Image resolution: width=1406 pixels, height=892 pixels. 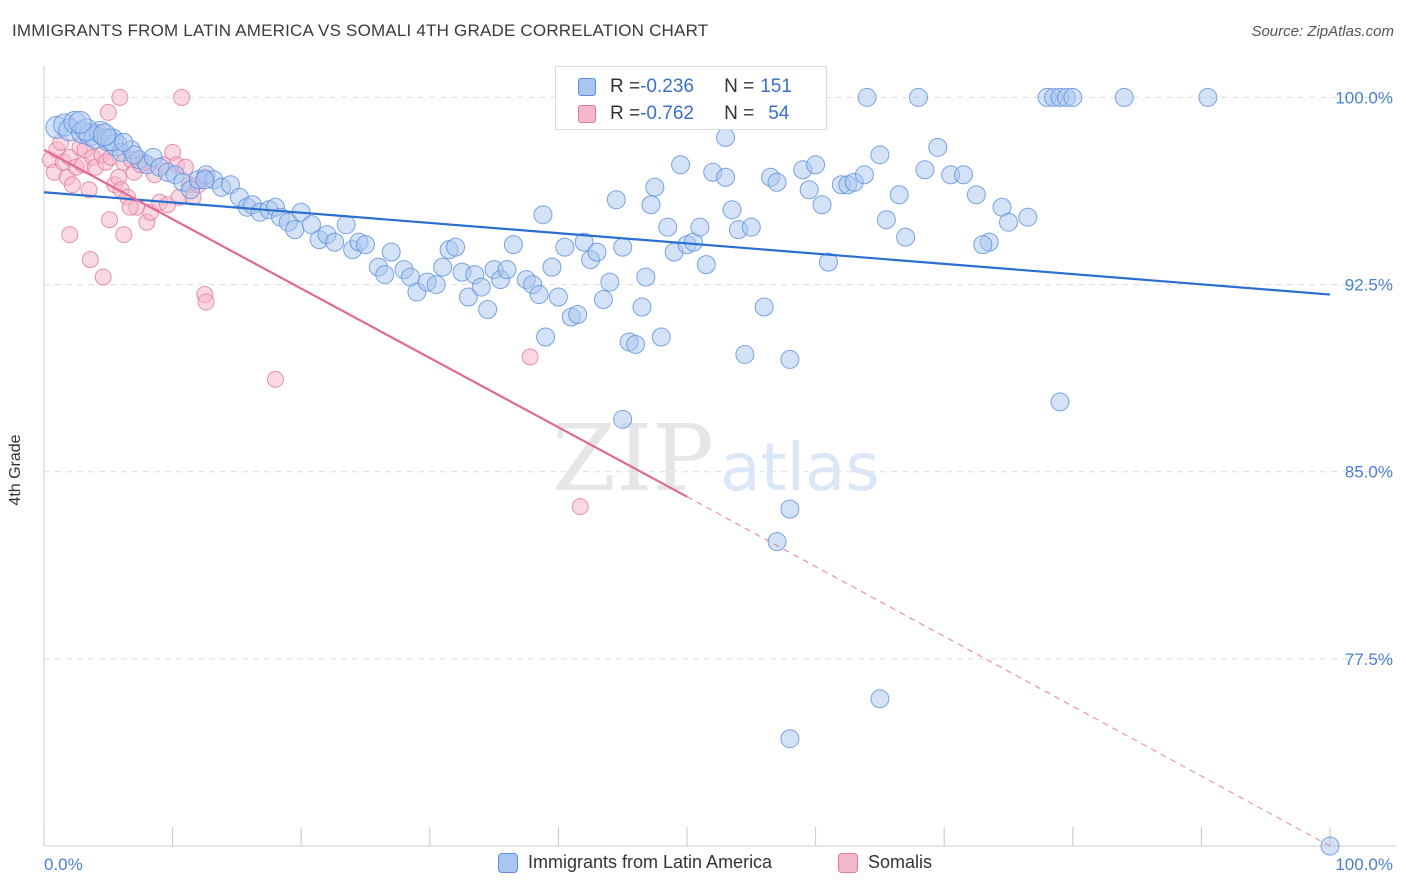 I want to click on latin-america-trend-line, so click(x=687, y=243).